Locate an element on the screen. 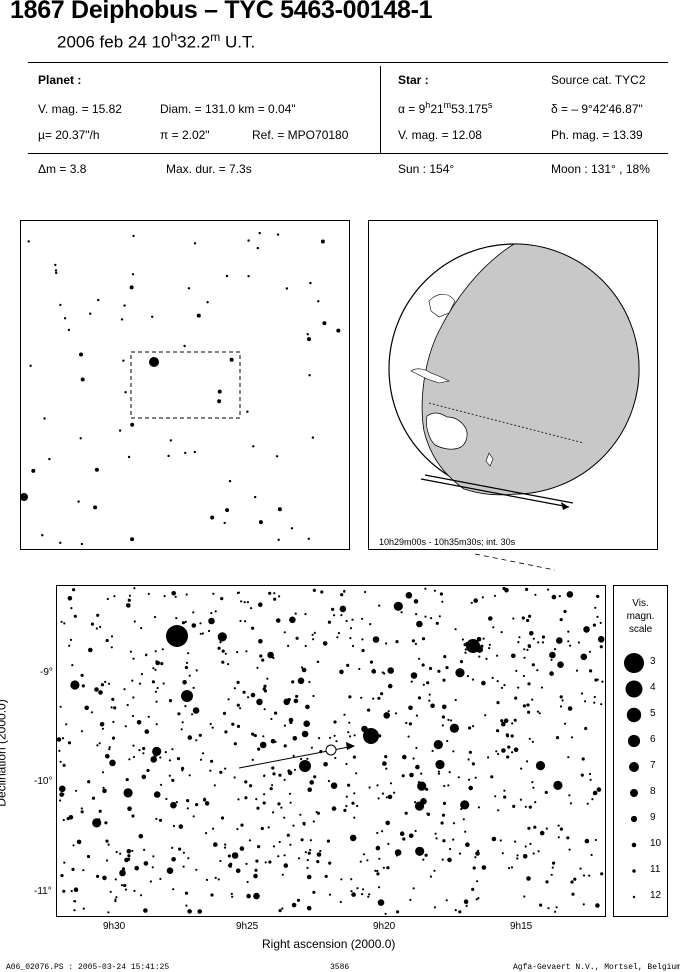  legend-label-11: 11 is located at coordinates (655, 869).